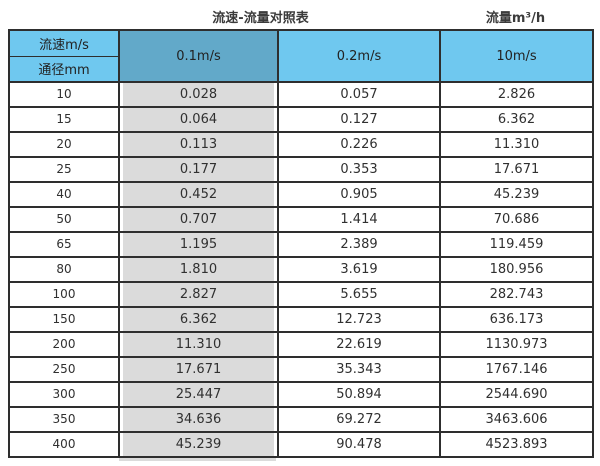 This screenshot has height=466, width=600. What do you see at coordinates (198, 244) in the screenshot?
I see `value-cell-0-1: 1.195` at bounding box center [198, 244].